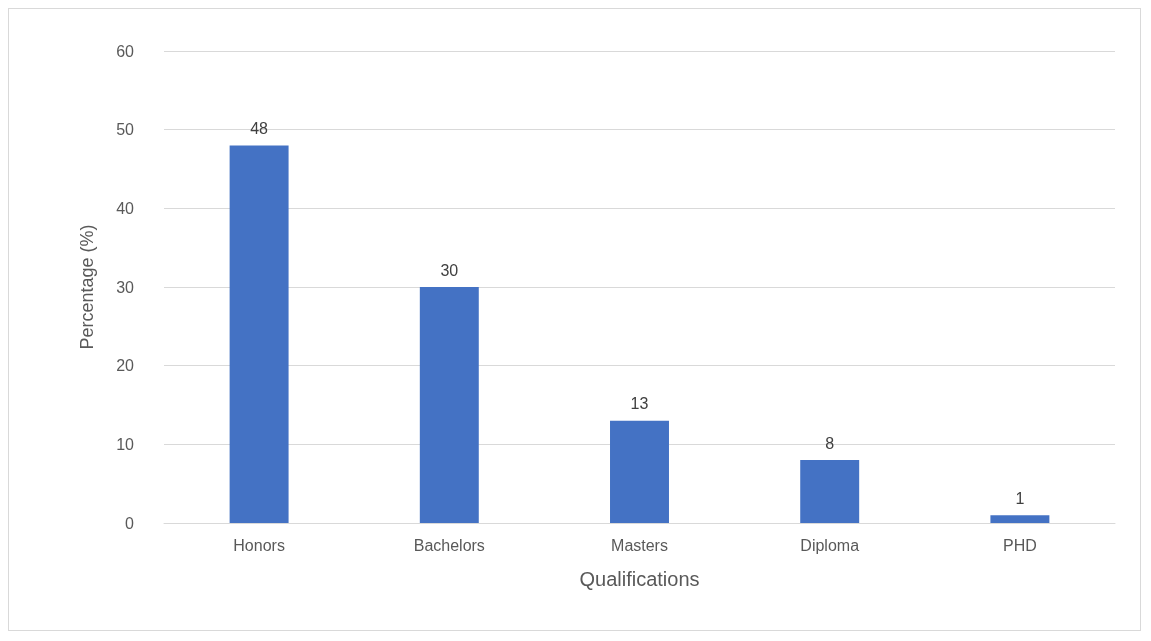 The image size is (1151, 641). What do you see at coordinates (830, 443) in the screenshot?
I see `data-label: 8` at bounding box center [830, 443].